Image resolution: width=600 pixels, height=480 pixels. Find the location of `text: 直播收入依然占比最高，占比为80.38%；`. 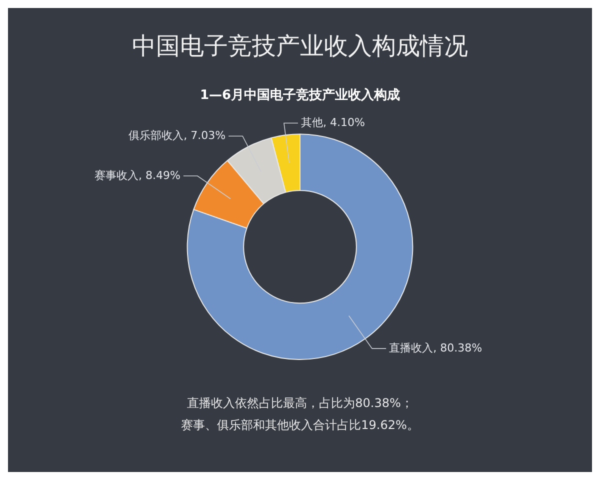

text: 直播收入依然占比最高，占比为80.38%； is located at coordinates (300, 403).